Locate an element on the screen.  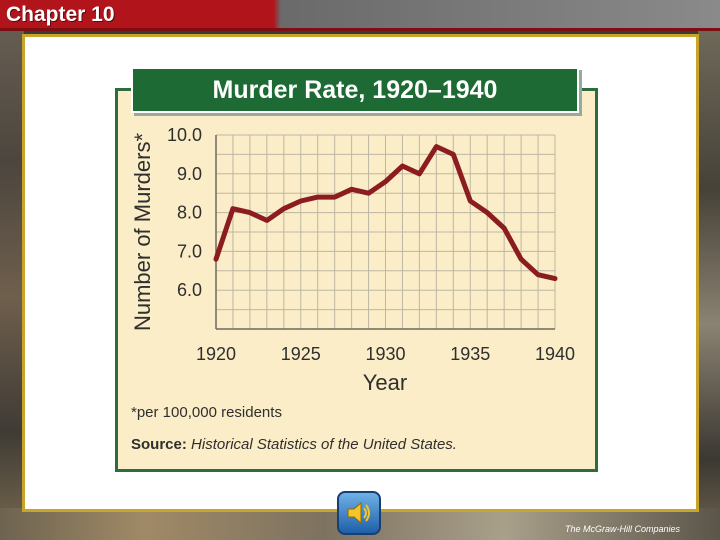
audio-button is located at coordinates (359, 513).